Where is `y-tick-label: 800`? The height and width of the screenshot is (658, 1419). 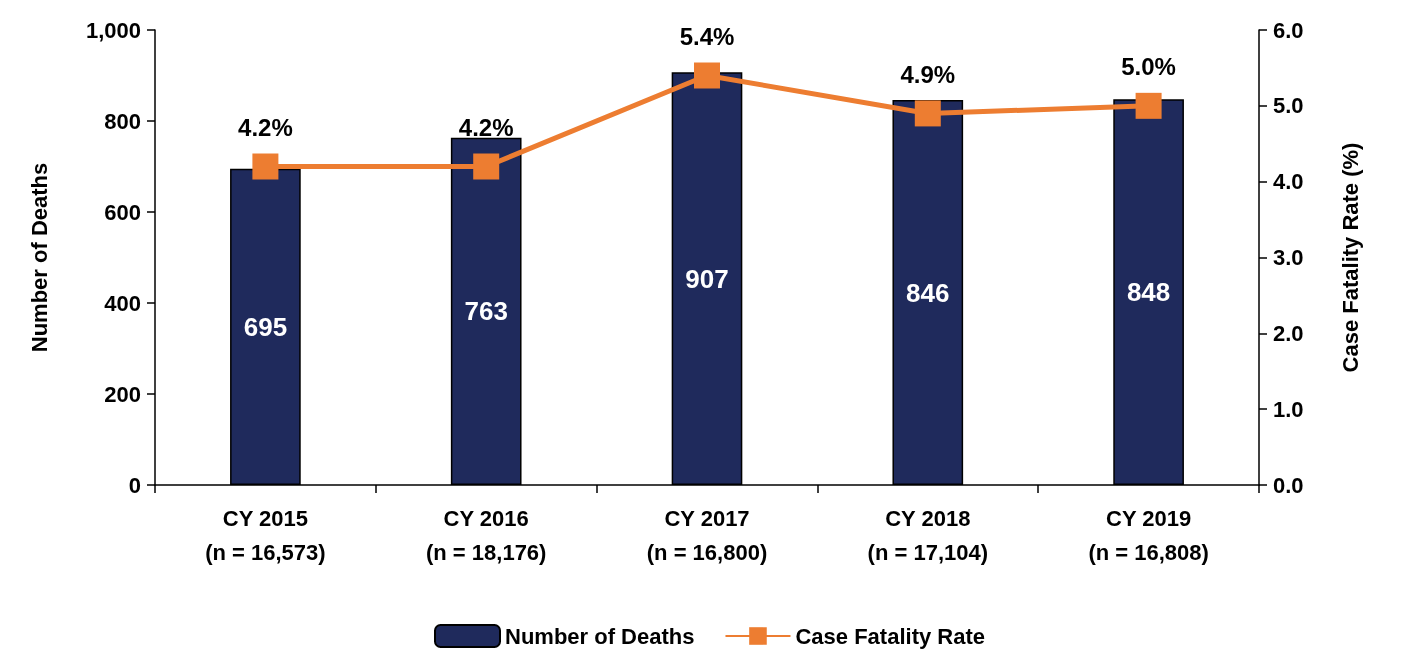 y-tick-label: 800 is located at coordinates (122, 121).